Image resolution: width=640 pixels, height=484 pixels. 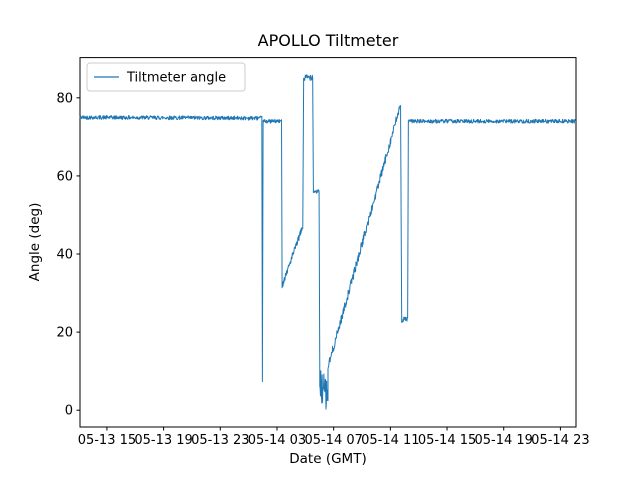 I want to click on x-tick-label: 05-13 23, so click(x=220, y=440).